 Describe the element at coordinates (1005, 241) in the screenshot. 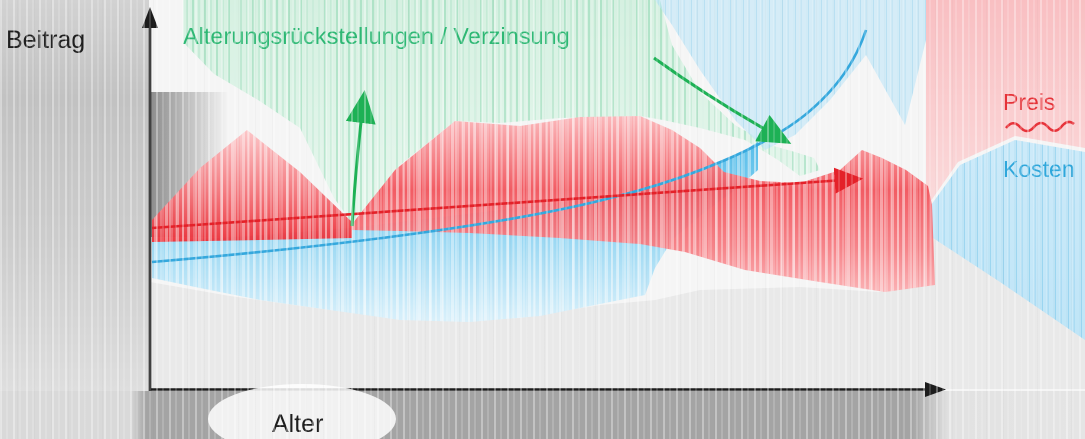

I see `cost-legend-wash-streaks` at that location.